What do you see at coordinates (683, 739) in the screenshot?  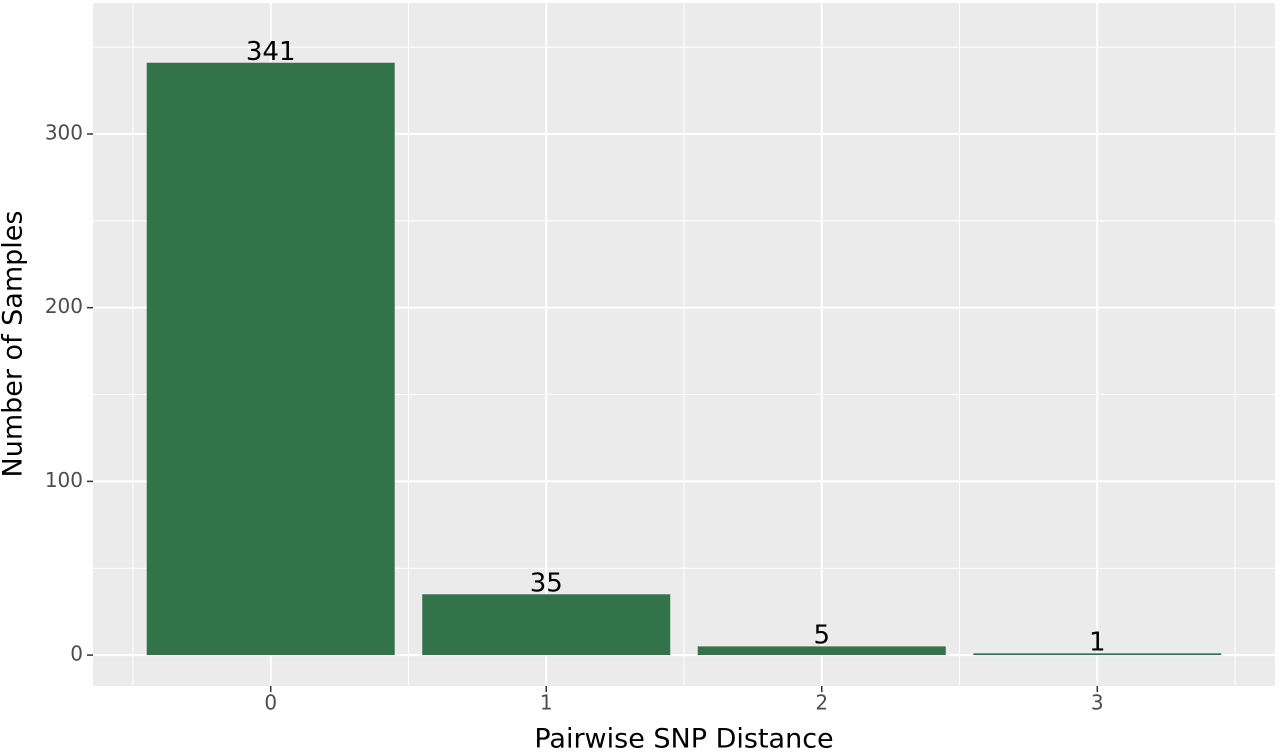 I see `x-axis-title: Pairwise SNP Distance` at bounding box center [683, 739].